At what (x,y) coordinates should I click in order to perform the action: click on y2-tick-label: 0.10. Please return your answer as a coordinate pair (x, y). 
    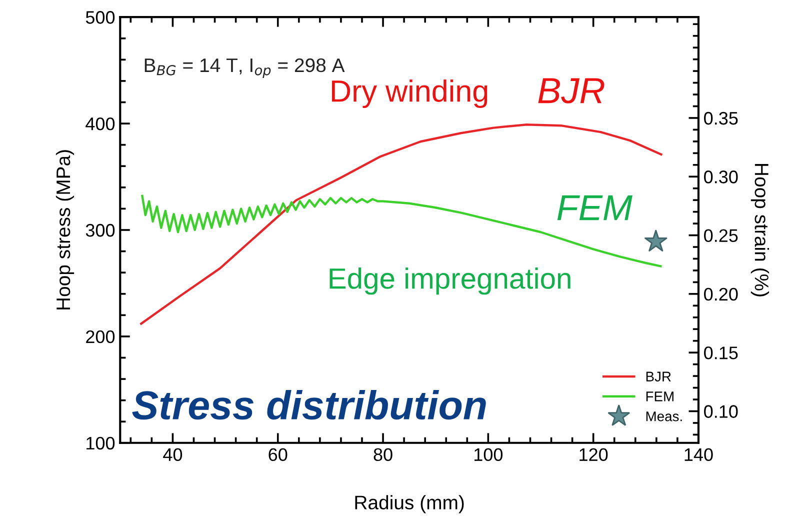
    Looking at the image, I should click on (721, 411).